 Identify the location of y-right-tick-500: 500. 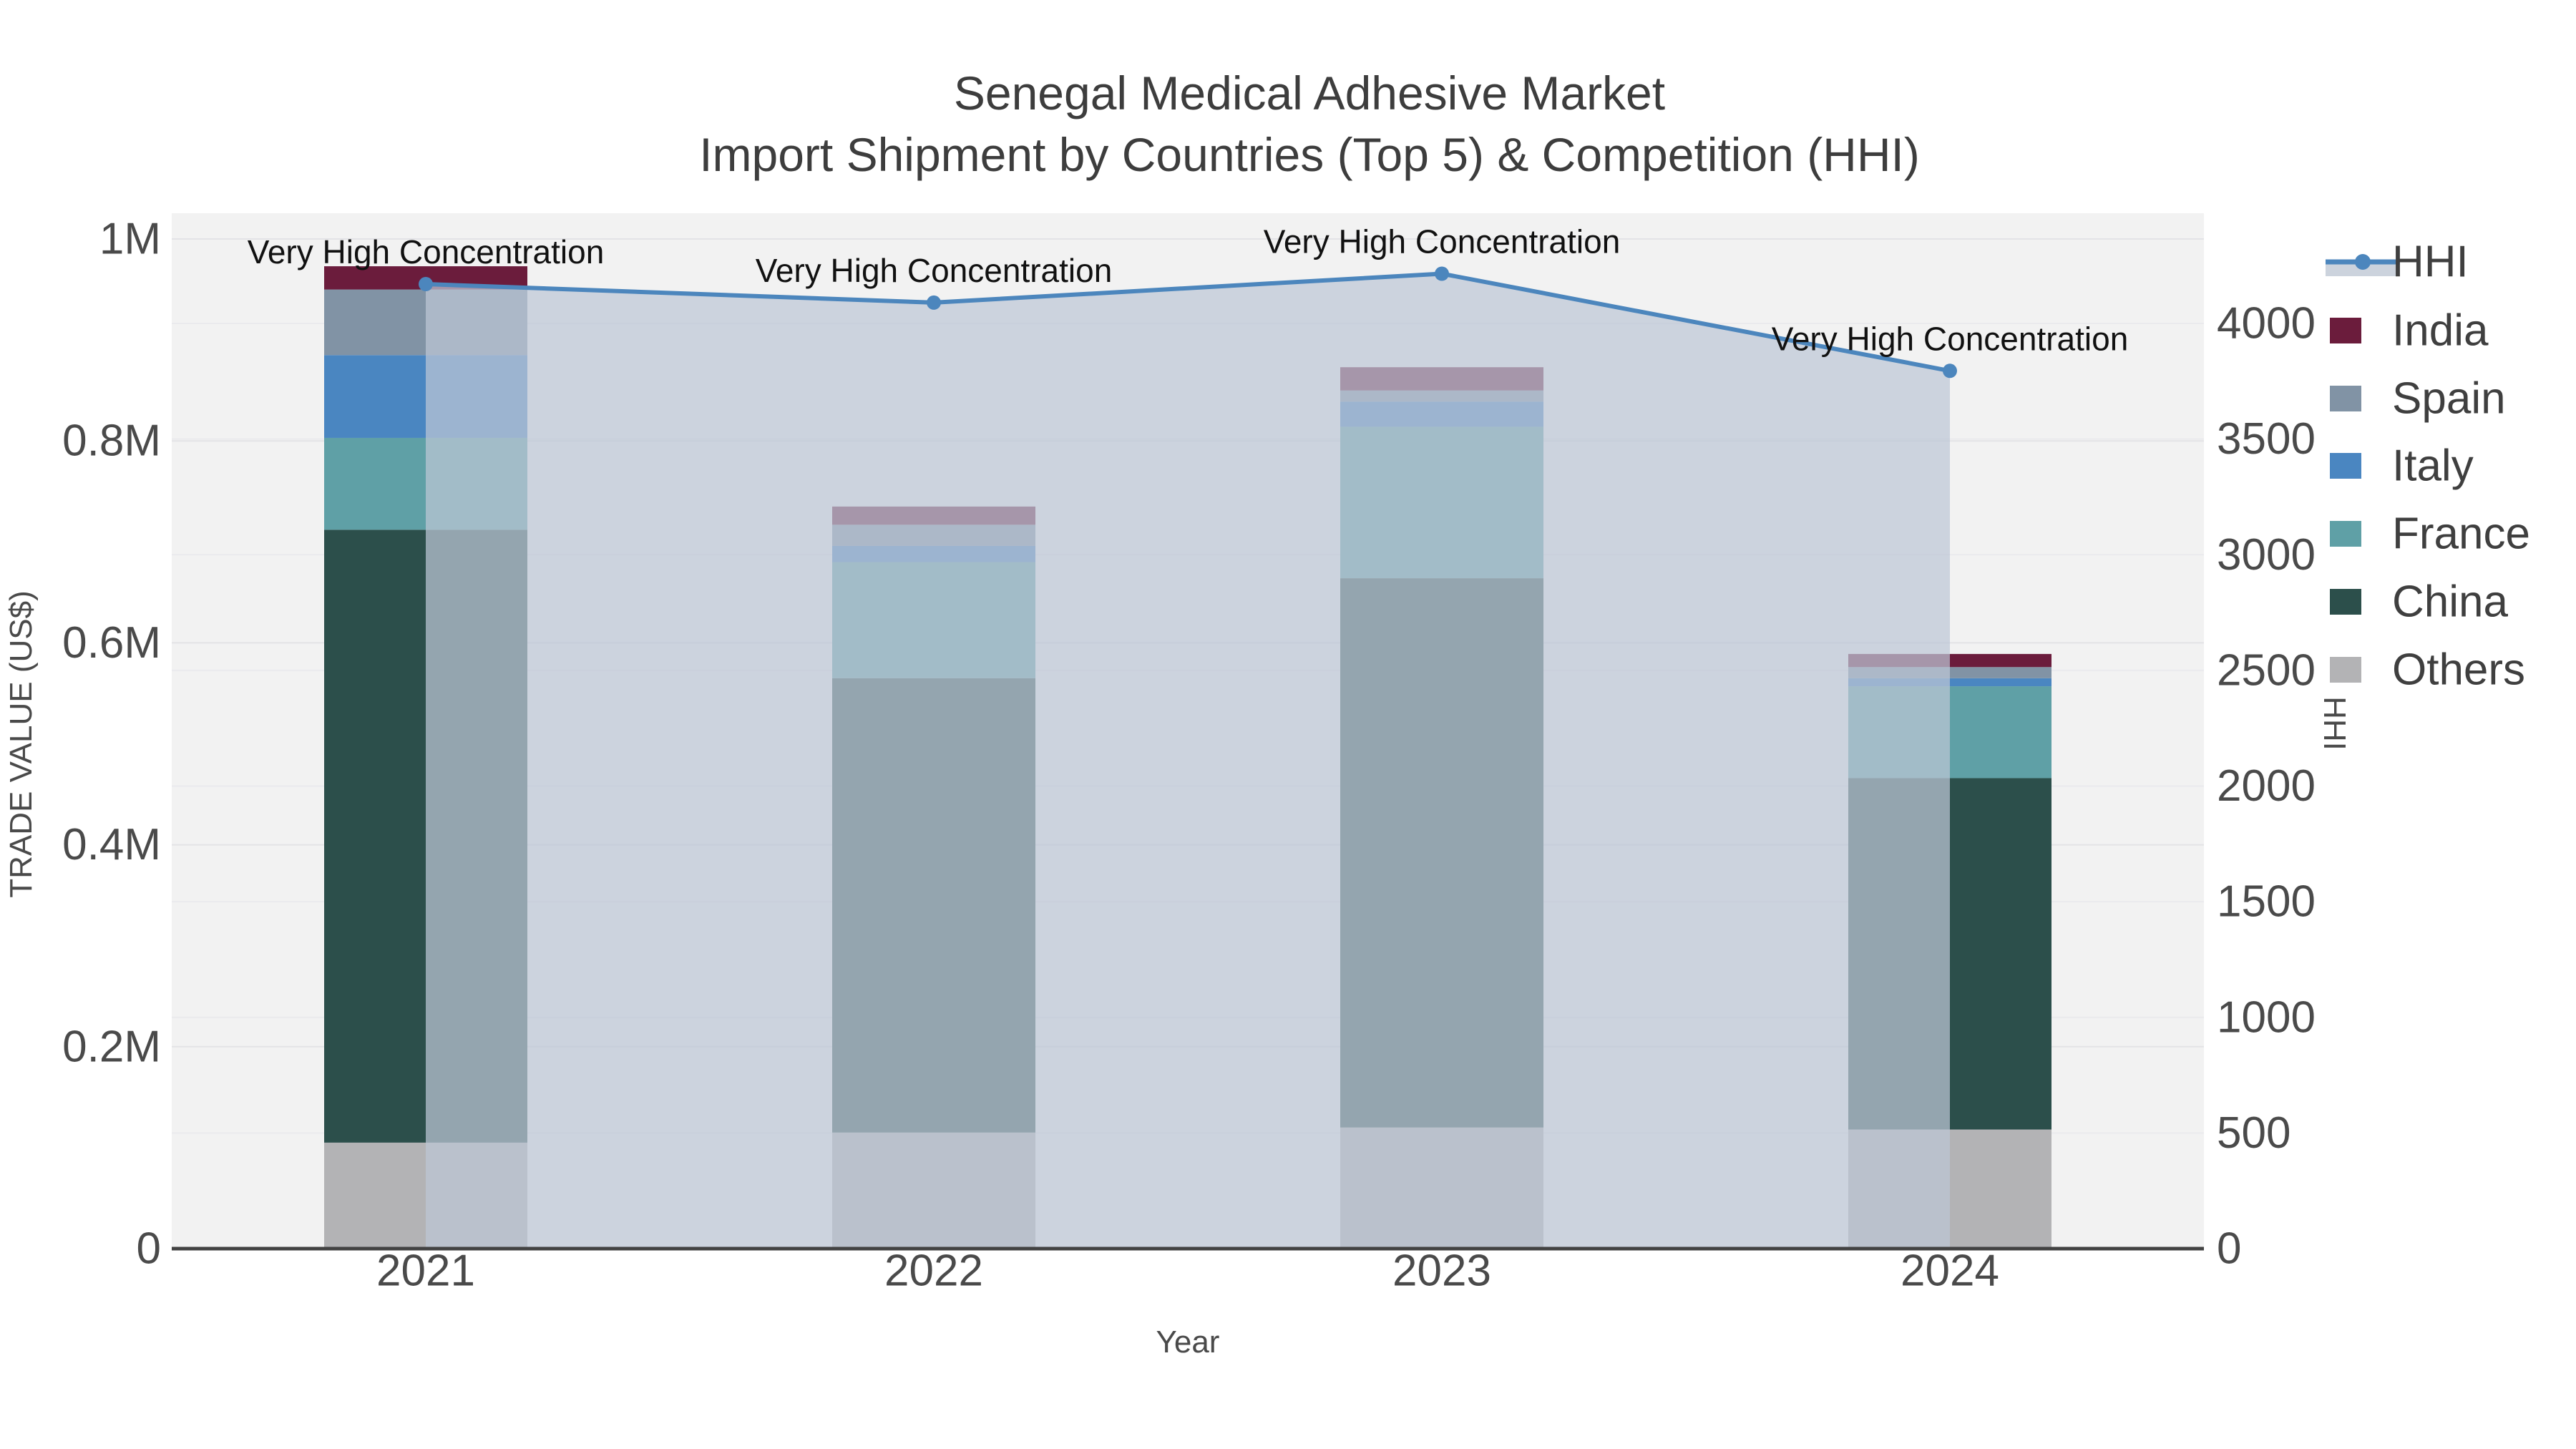
(2253, 1133).